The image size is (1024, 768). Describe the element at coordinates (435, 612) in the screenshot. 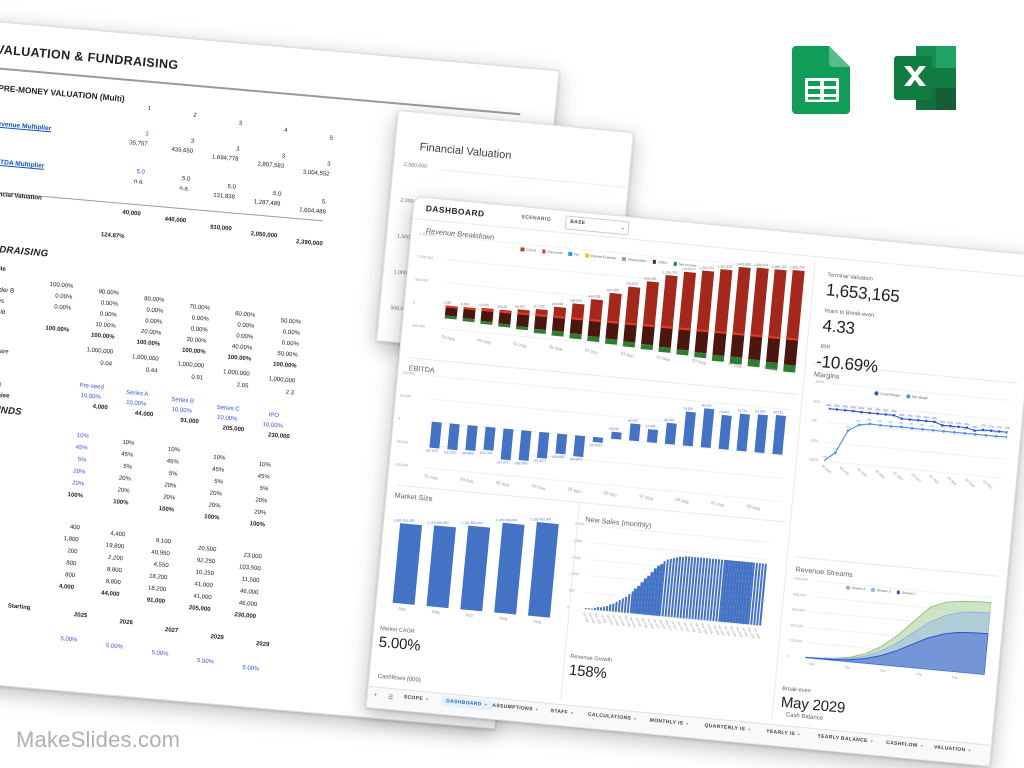

I see `ms-x-tick: 2026` at that location.